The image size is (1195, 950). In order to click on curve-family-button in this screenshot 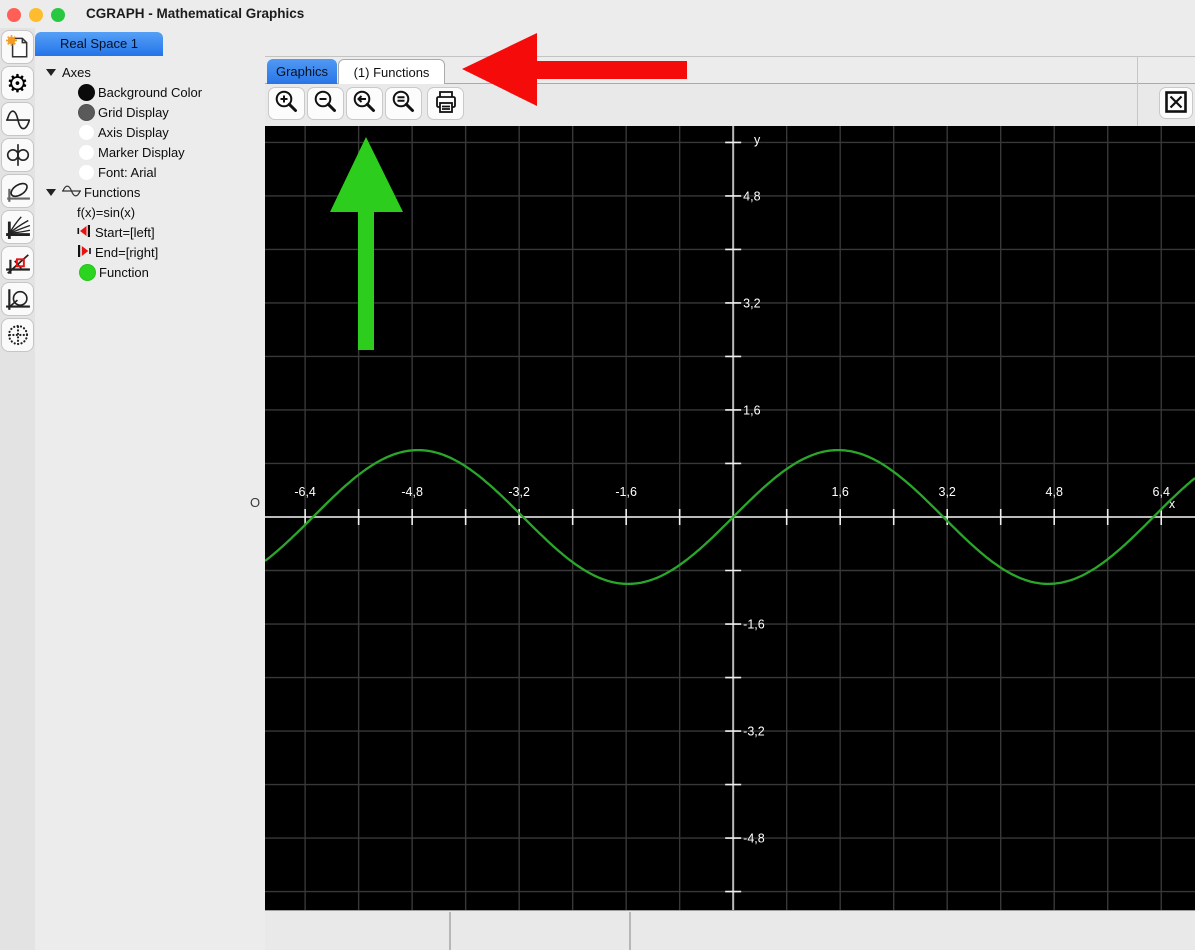, I will do `click(17, 227)`.